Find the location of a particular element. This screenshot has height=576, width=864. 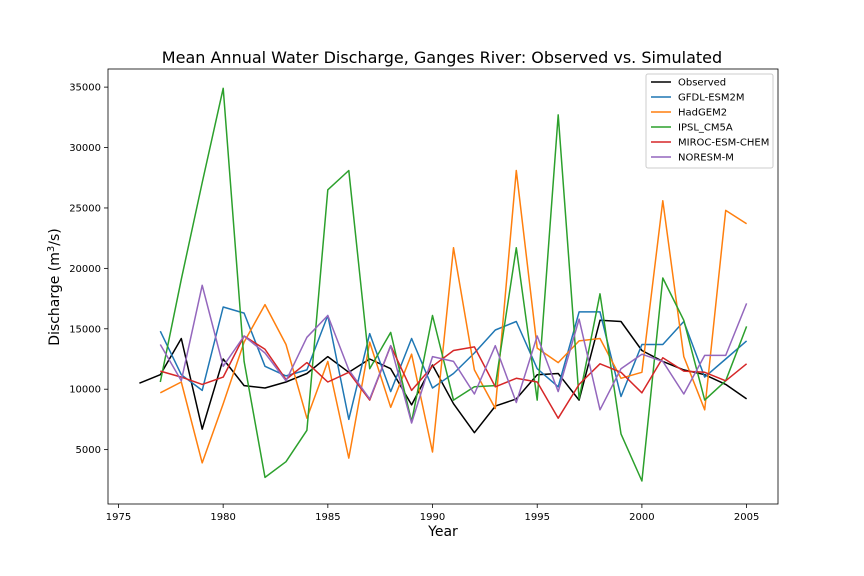

x-tick-label: 2005 is located at coordinates (746, 517).